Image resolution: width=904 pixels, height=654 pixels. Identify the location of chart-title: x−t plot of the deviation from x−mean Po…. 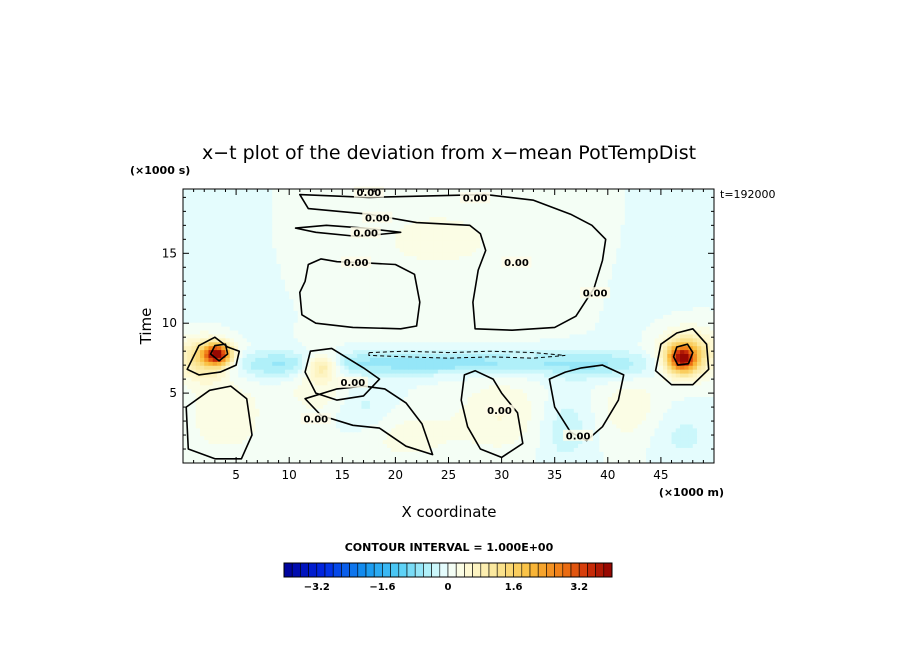
(449, 153).